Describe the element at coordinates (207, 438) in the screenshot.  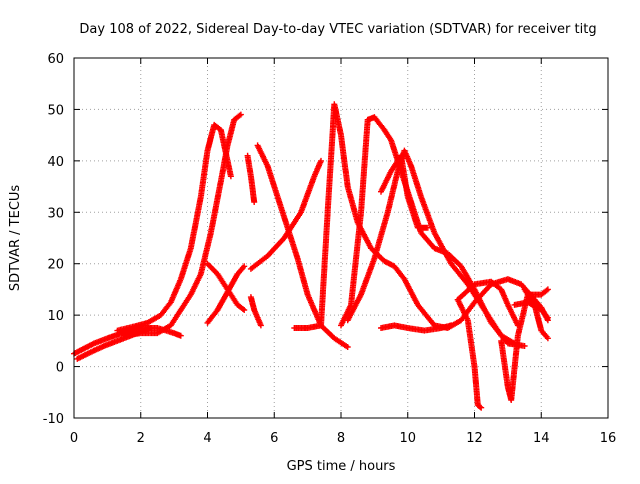
I see `x-tick-label: 4` at that location.